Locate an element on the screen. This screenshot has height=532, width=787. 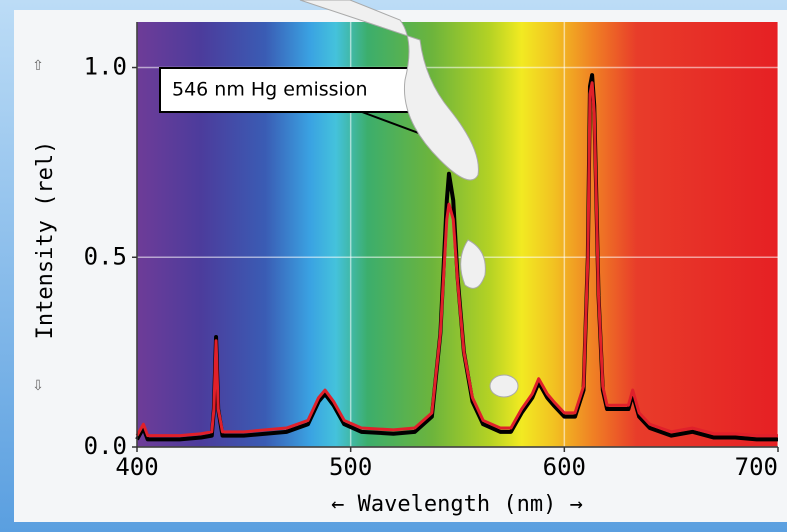
y-axis-marker: ⇧ is located at coordinates (38, 66).